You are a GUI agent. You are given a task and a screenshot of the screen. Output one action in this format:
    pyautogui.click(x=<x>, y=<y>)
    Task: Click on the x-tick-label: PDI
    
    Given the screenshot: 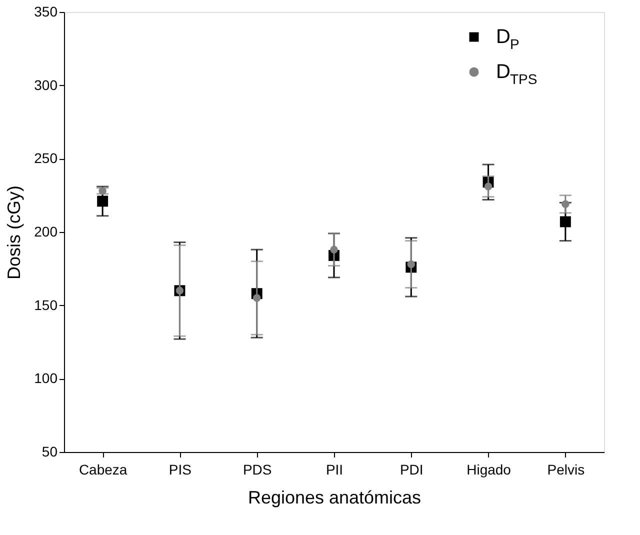 What is the action you would take?
    pyautogui.click(x=412, y=470)
    